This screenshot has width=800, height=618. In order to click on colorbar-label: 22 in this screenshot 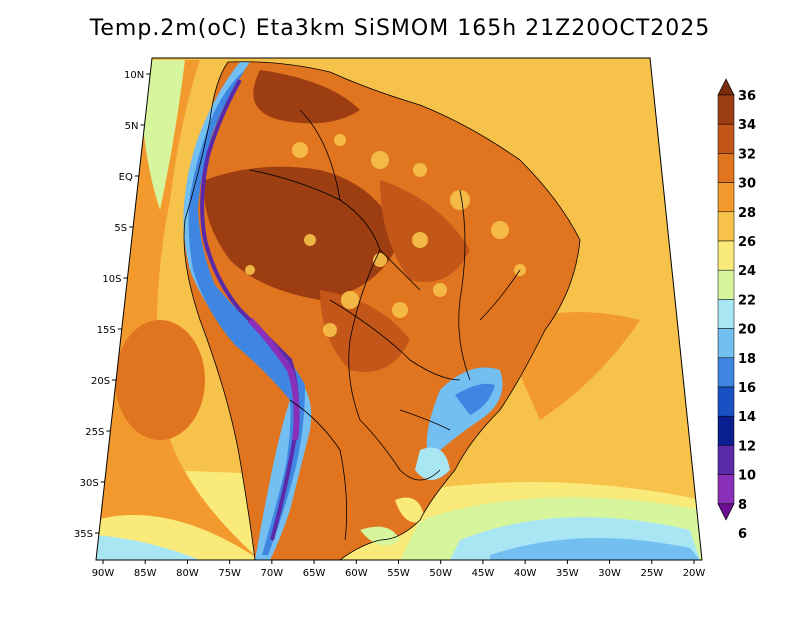, I will do `click(747, 300)`.